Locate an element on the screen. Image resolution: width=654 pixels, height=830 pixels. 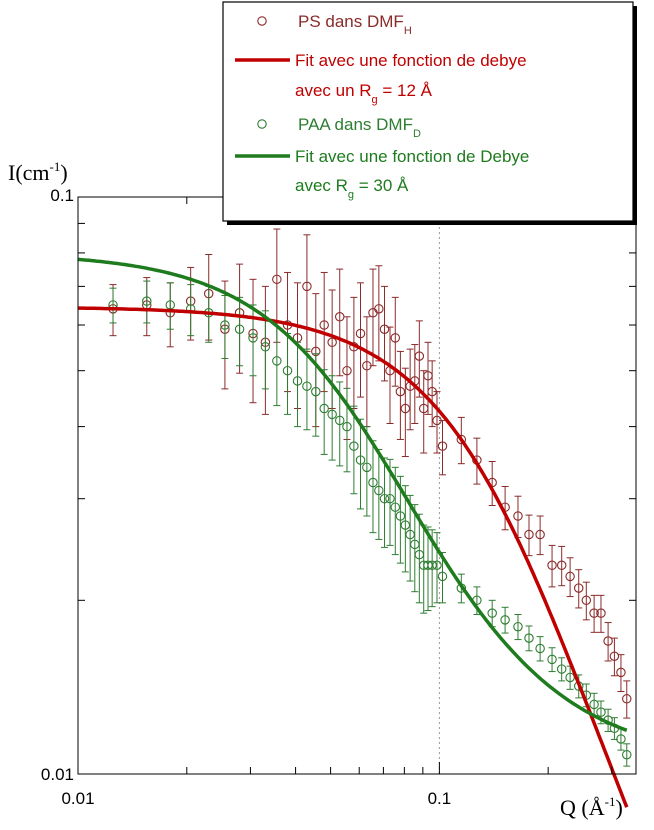
y-axis-title: I(cm-1) is located at coordinates (38, 172).